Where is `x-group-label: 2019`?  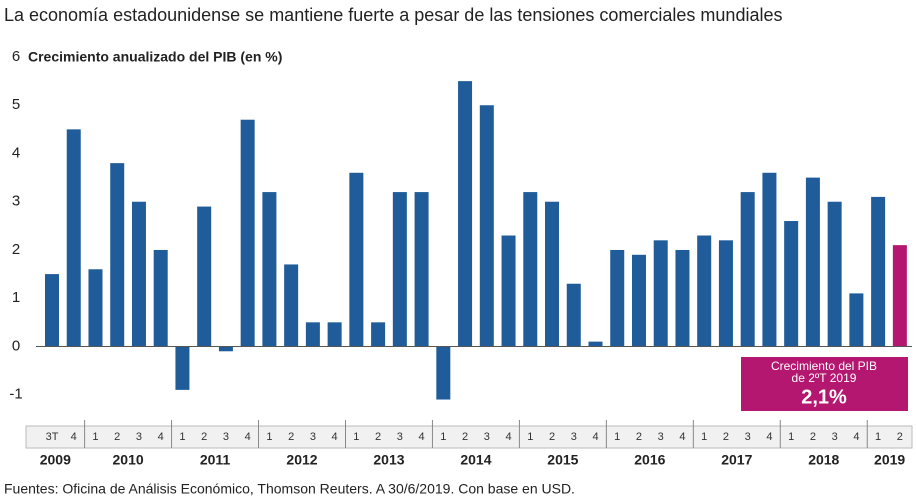
x-group-label: 2019 is located at coordinates (889, 460).